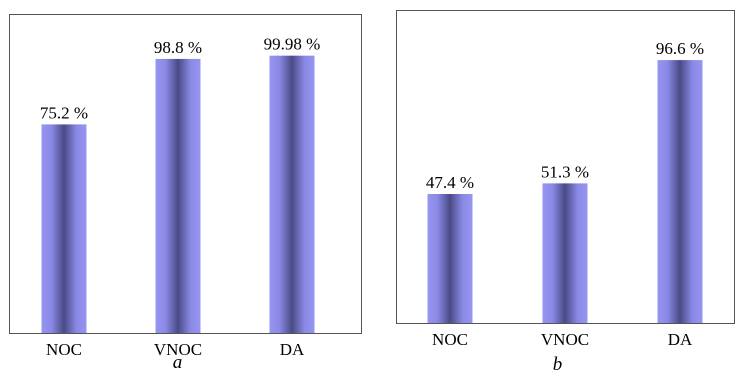  What do you see at coordinates (680, 48) in the screenshot?
I see `value-label-da: 96.6 %` at bounding box center [680, 48].